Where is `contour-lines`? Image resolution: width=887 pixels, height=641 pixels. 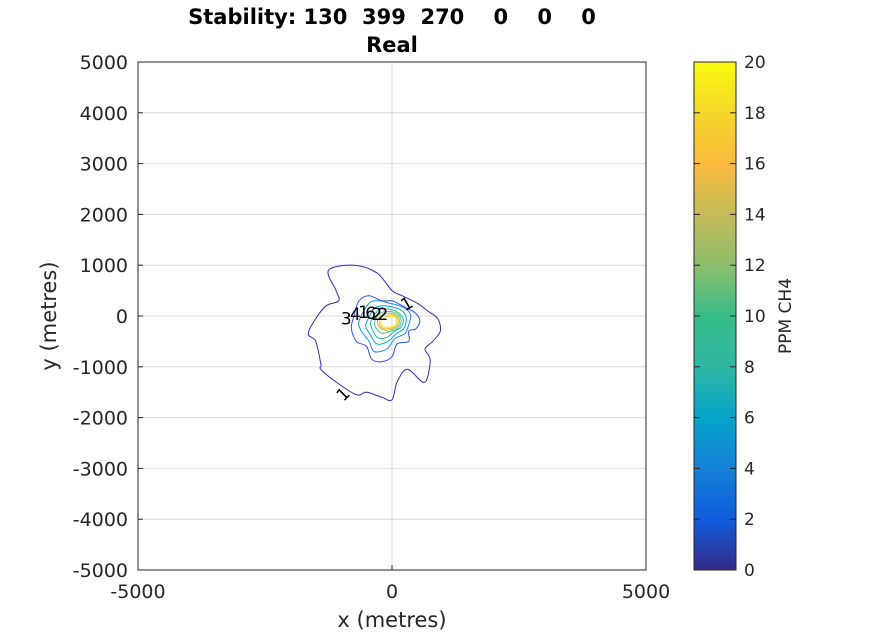 contour-lines is located at coordinates (374, 333).